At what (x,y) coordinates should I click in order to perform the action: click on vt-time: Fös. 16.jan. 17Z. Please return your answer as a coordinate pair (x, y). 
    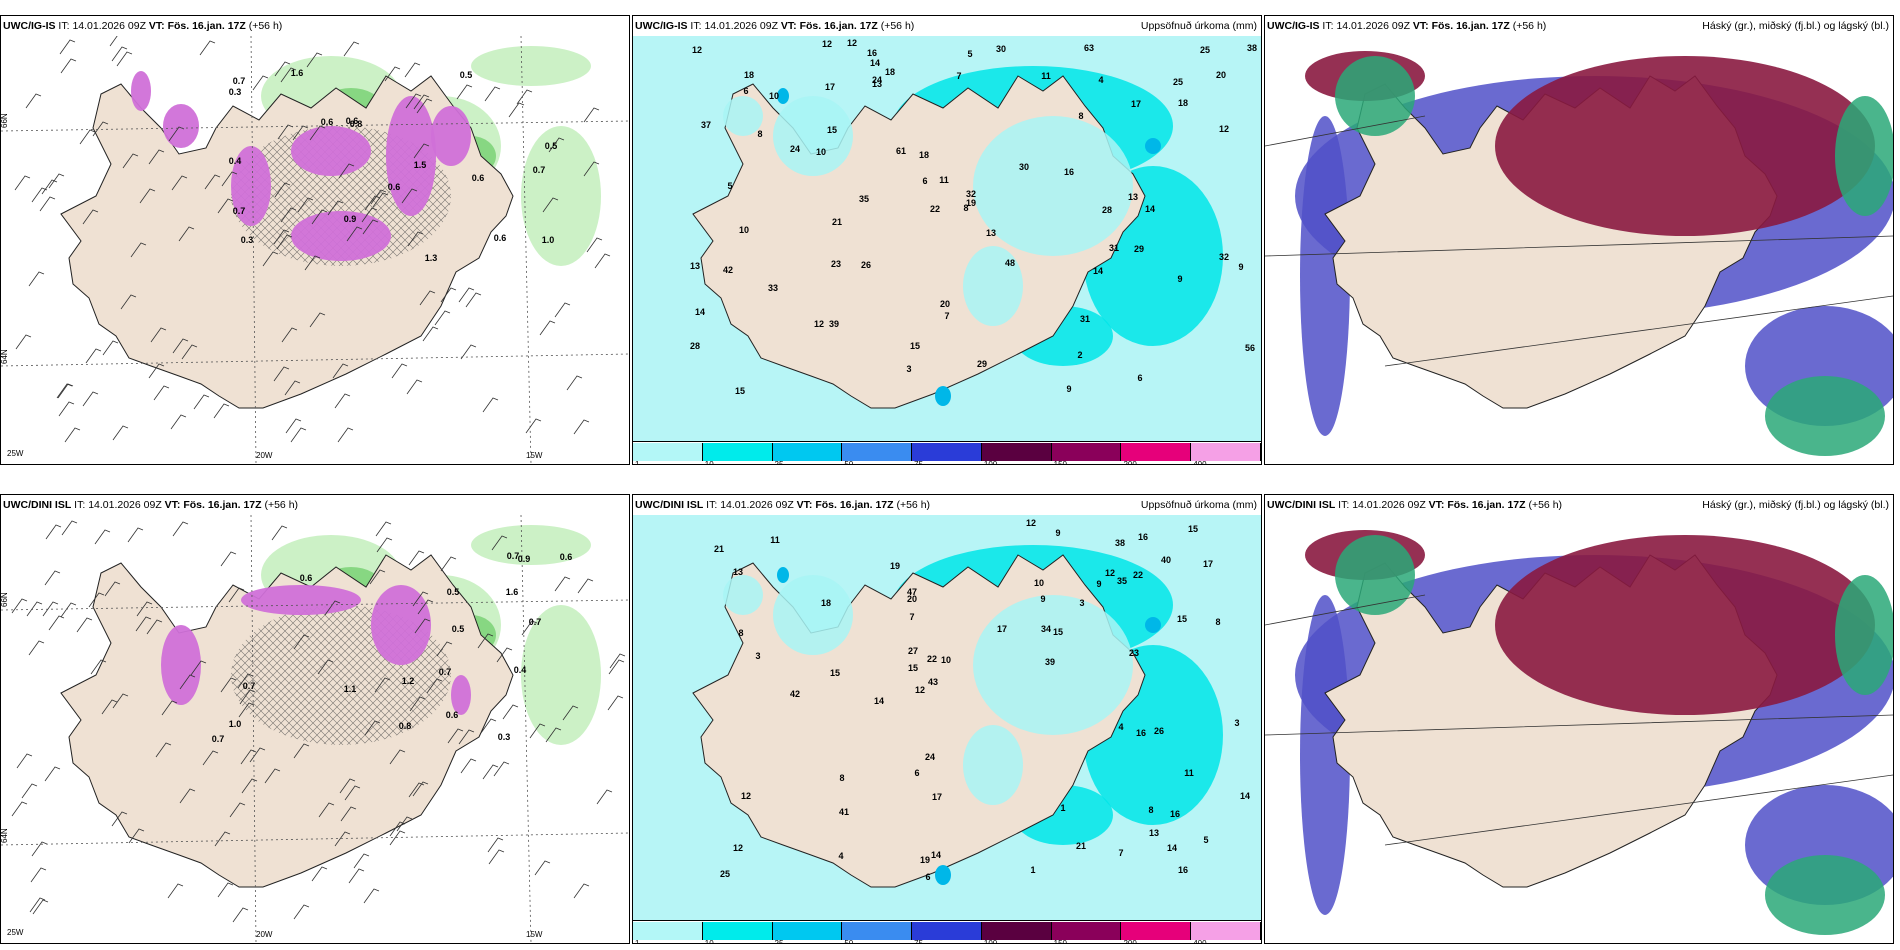
    Looking at the image, I should click on (1486, 505).